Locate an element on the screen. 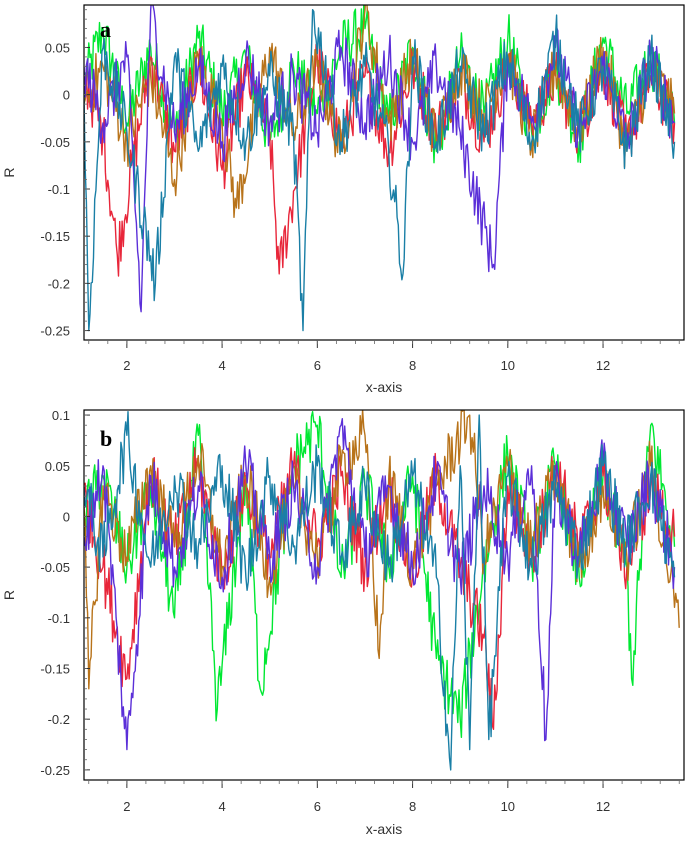 The height and width of the screenshot is (841, 692). panel-label: b is located at coordinates (106, 438).